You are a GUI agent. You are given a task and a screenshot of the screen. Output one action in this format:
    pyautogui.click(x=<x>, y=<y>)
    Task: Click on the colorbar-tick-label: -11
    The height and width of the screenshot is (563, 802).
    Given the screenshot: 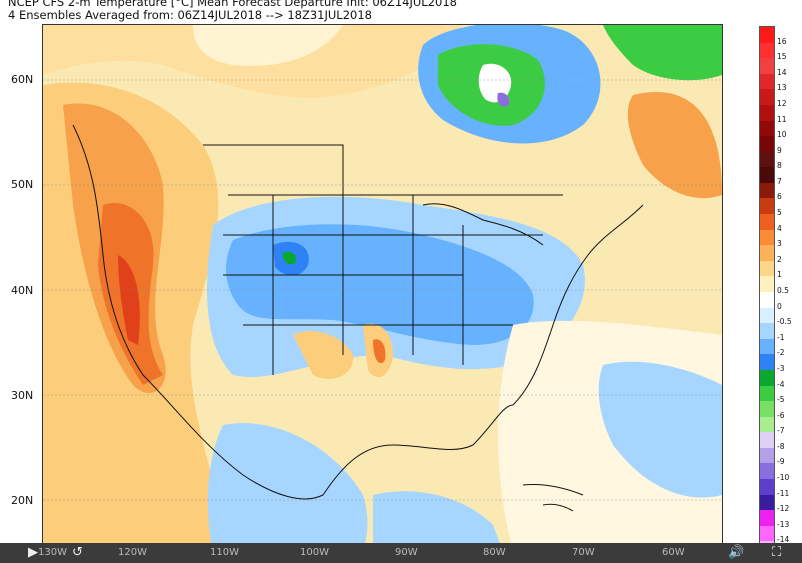 What is the action you would take?
    pyautogui.click(x=783, y=493)
    